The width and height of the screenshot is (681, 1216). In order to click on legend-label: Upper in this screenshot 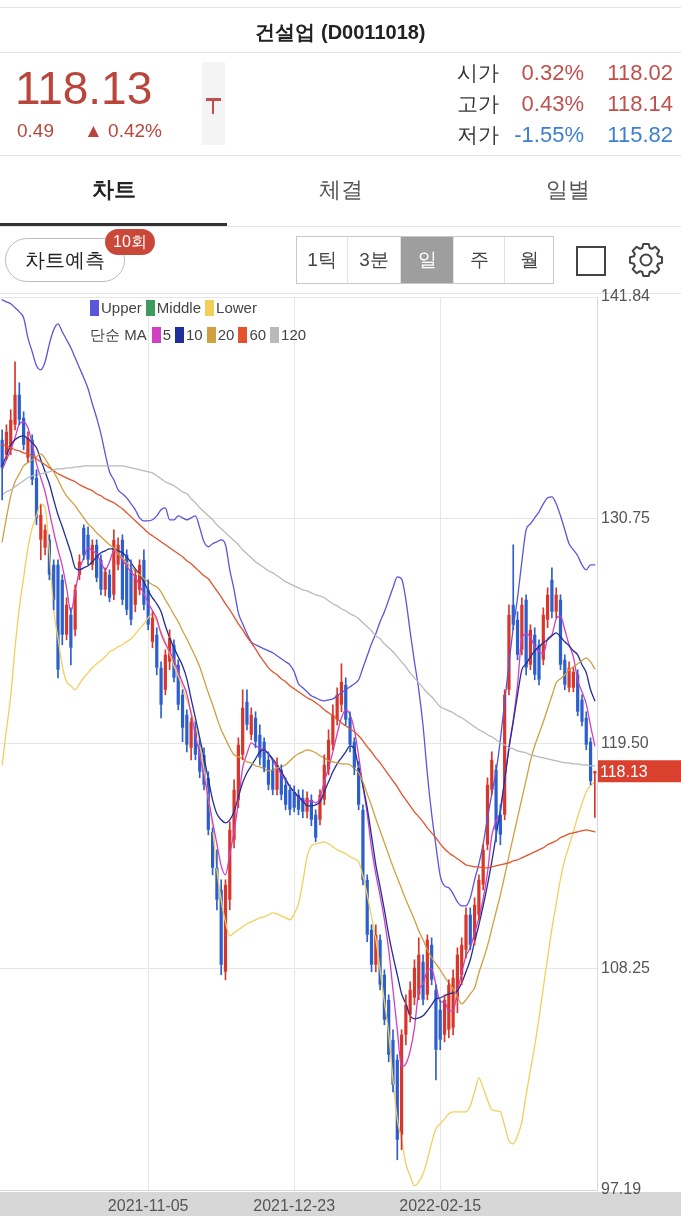, I will do `click(121, 308)`.